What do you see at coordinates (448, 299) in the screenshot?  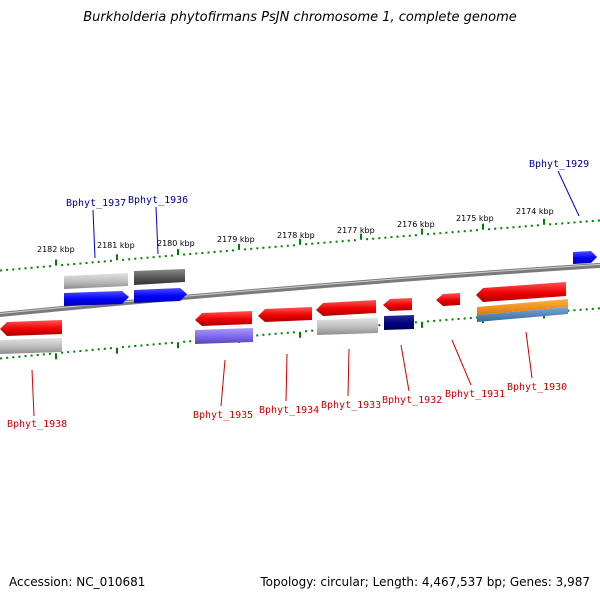 I see `gene-bphyt-1931` at bounding box center [448, 299].